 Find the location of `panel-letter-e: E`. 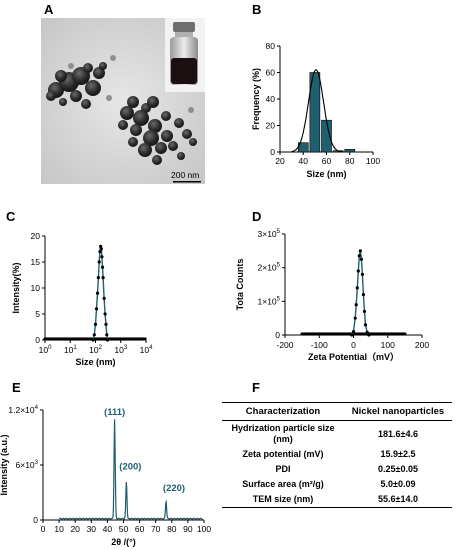

panel-letter-e: E is located at coordinates (16, 387).